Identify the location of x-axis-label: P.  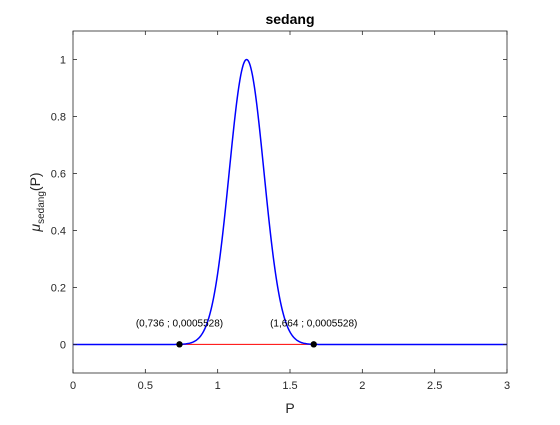
(289, 408).